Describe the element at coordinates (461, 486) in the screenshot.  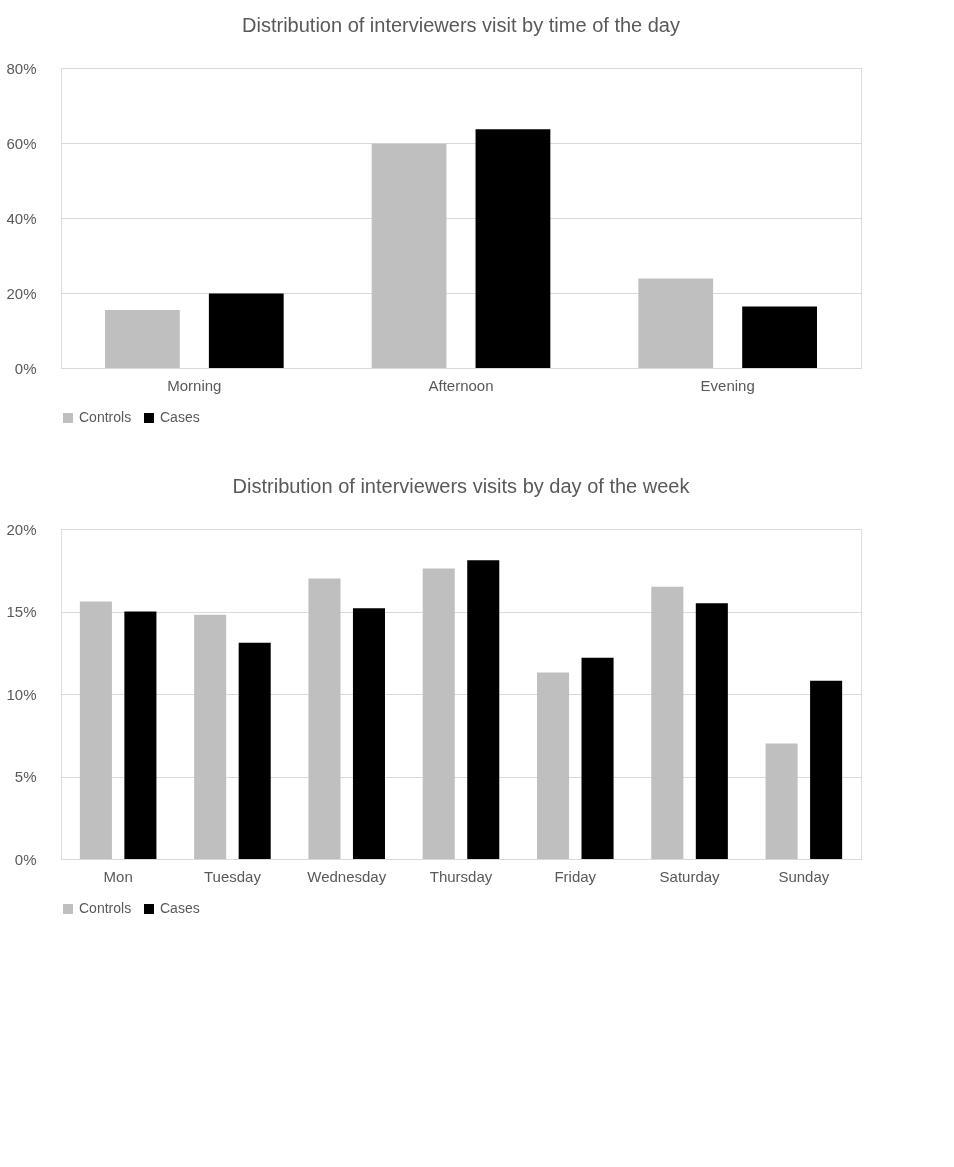
I see `chart-title: Distribution of interviewers visits by day of the week` at that location.